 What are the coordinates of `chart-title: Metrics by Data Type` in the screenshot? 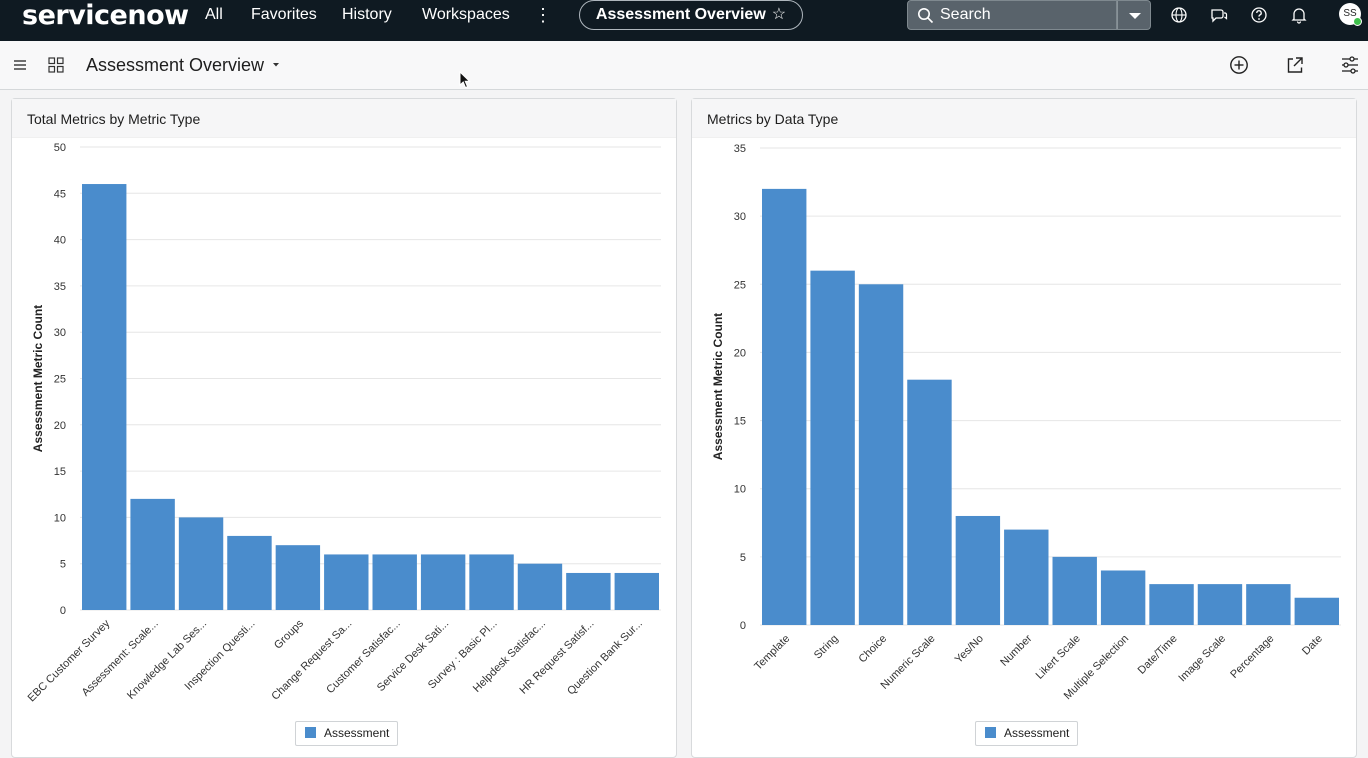 It's located at (773, 119).